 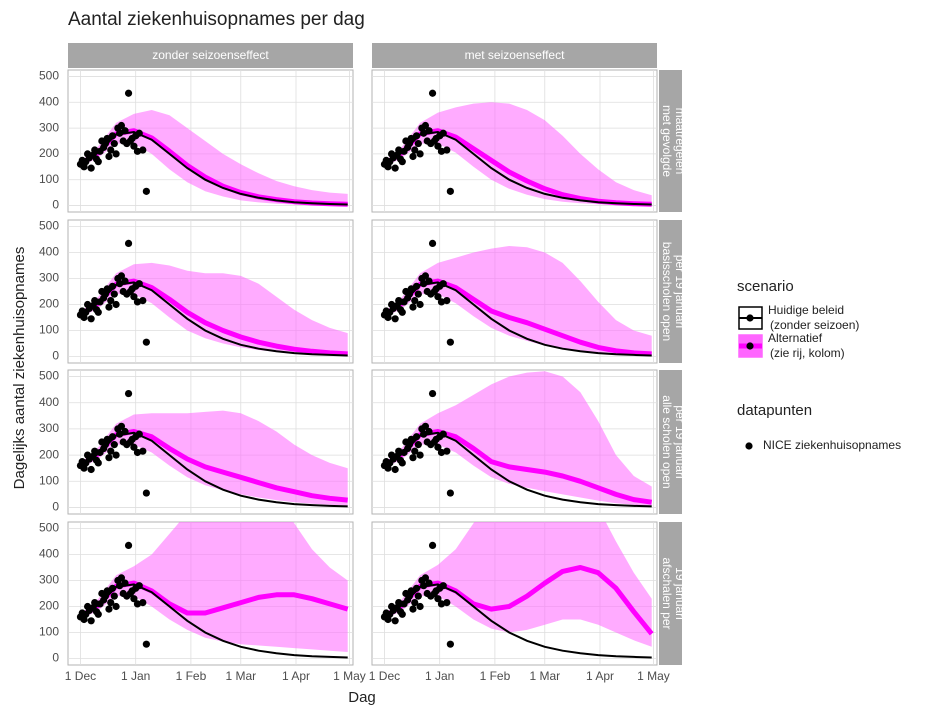 What do you see at coordinates (806, 310) in the screenshot?
I see `legend-label: Huidige beleid` at bounding box center [806, 310].